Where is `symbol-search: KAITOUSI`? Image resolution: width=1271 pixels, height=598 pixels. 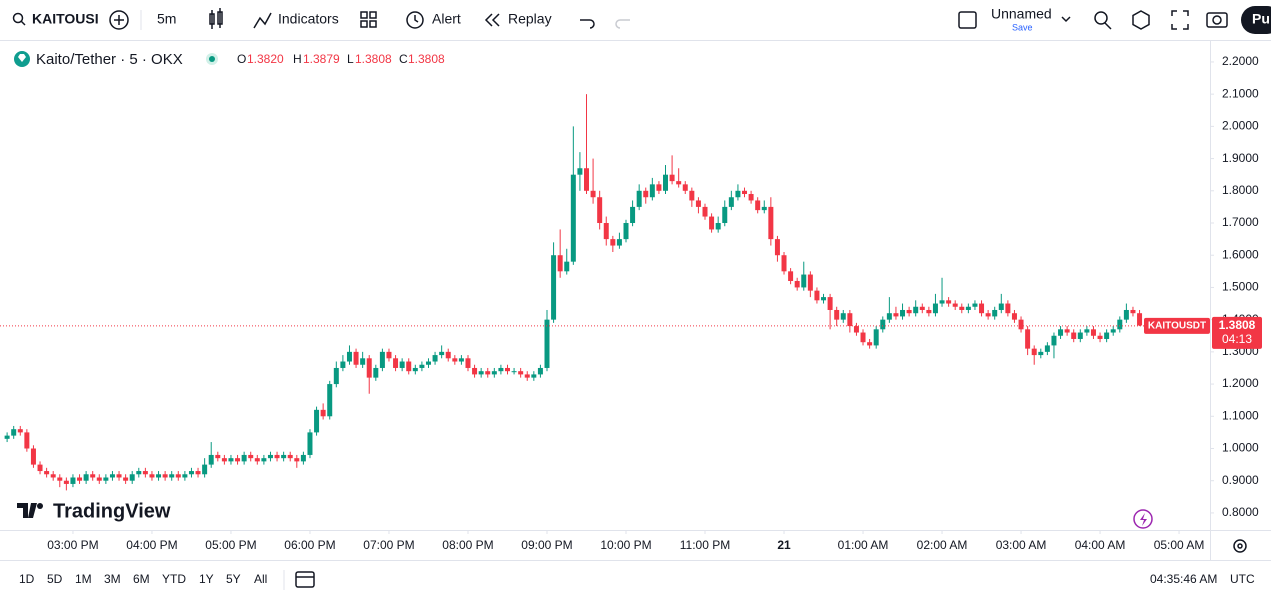
symbol-search: KAITOUSI is located at coordinates (55, 19).